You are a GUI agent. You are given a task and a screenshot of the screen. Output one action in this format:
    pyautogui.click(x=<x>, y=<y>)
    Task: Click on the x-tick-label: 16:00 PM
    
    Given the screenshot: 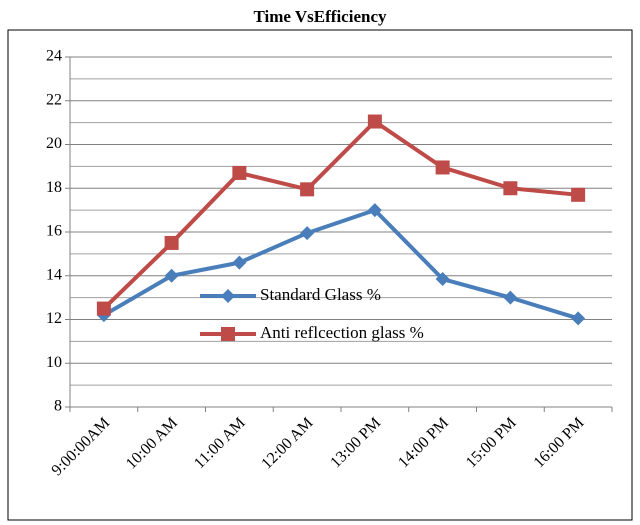 What is the action you would take?
    pyautogui.click(x=559, y=442)
    